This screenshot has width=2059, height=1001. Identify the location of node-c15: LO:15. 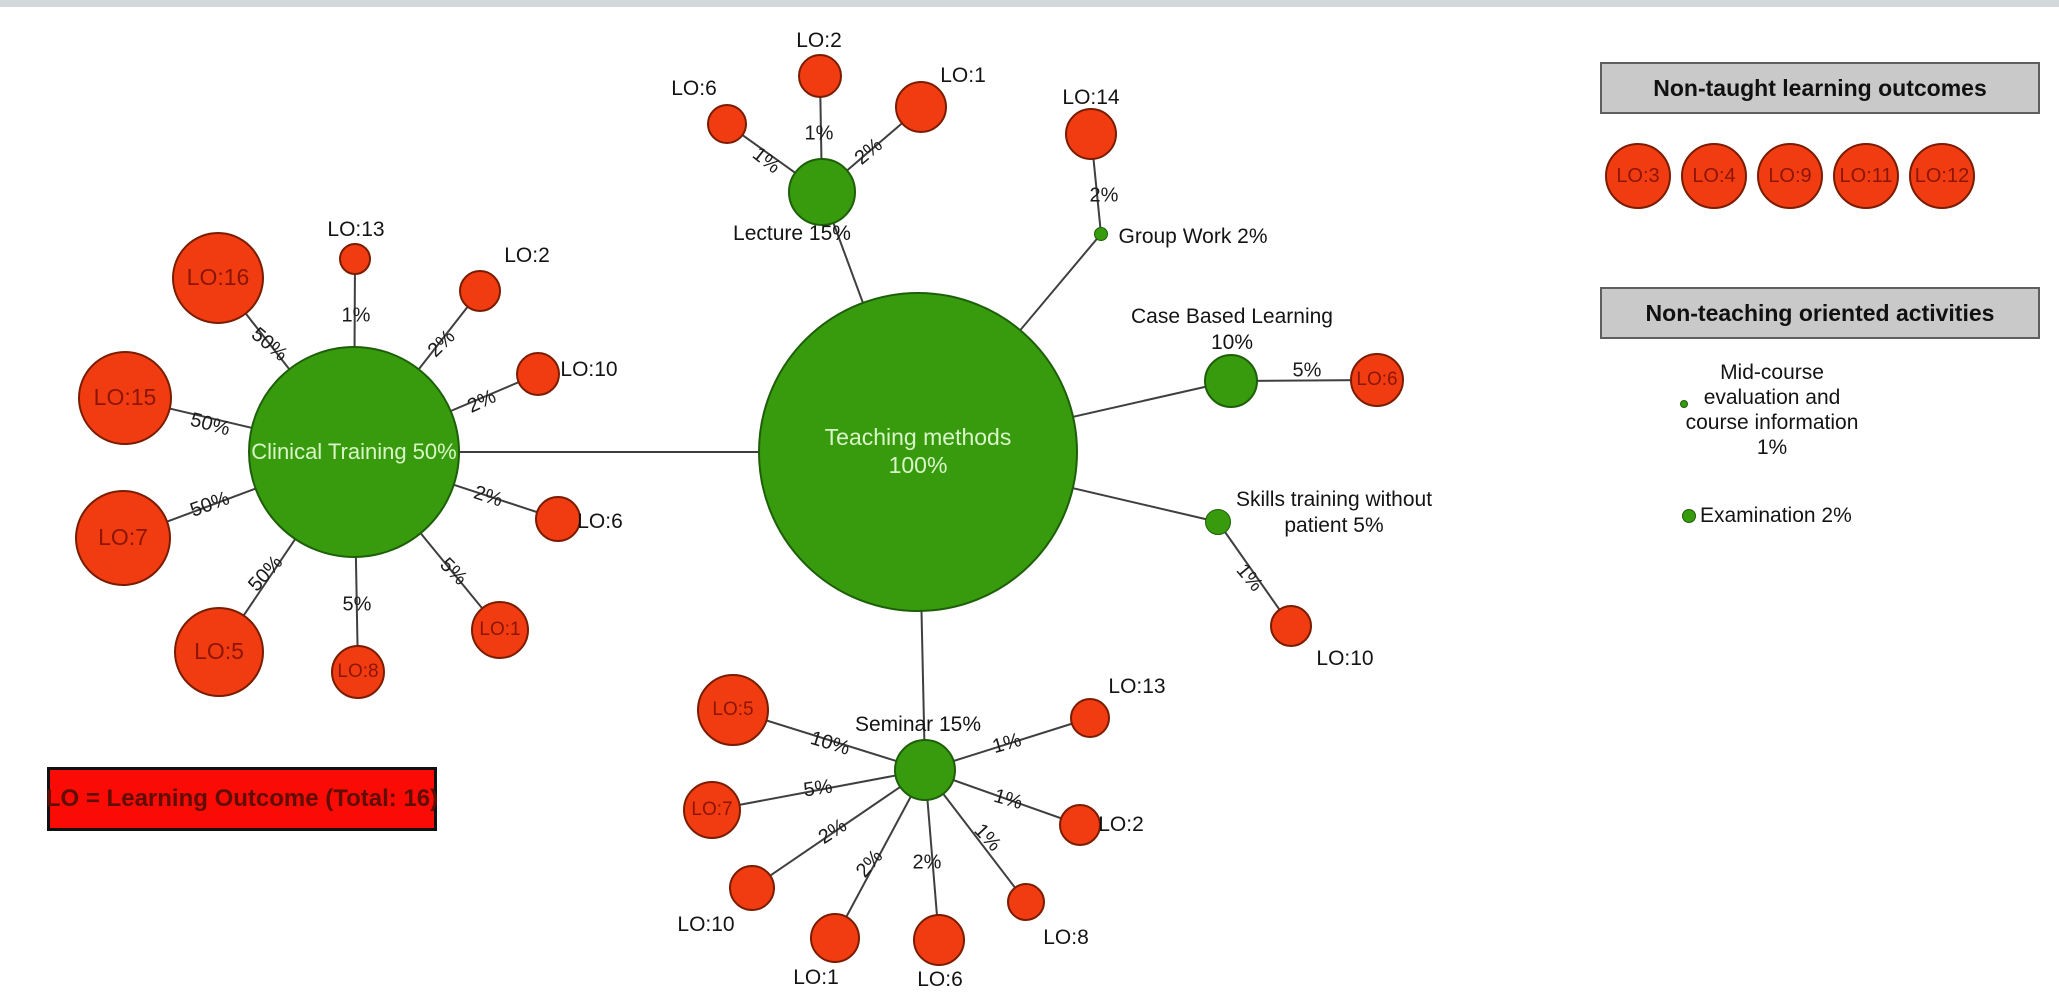
(125, 398).